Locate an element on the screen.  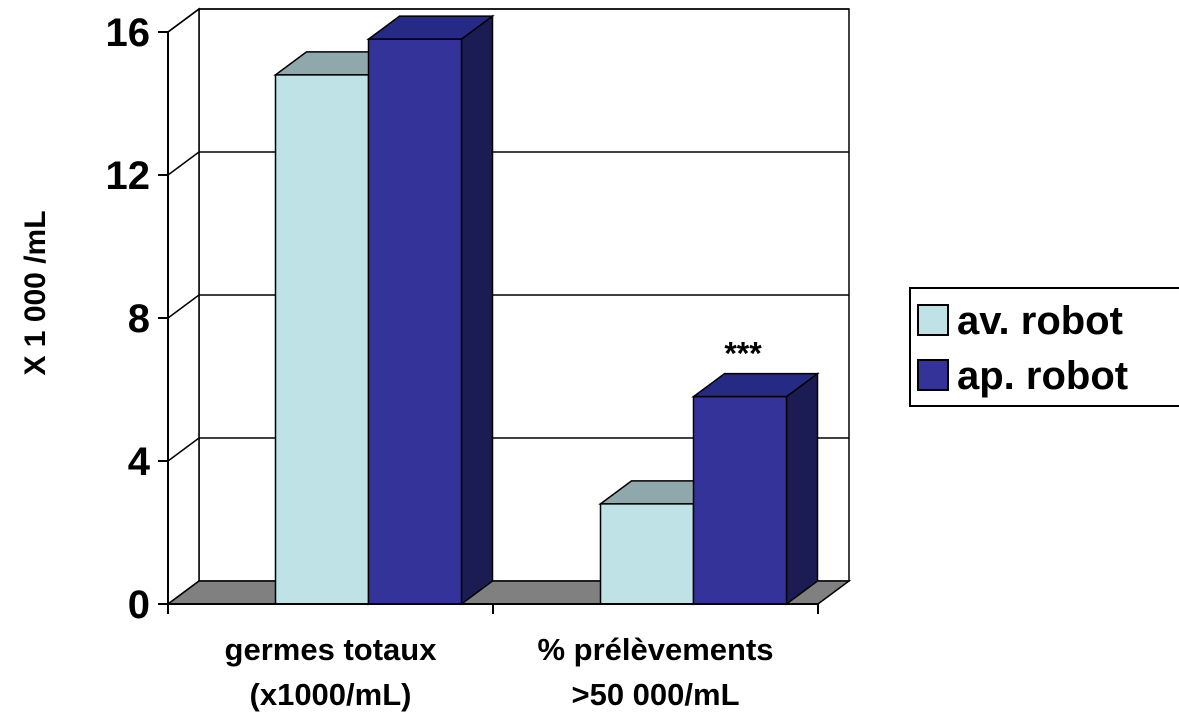
y-tick-label: 4 is located at coordinates (139, 462).